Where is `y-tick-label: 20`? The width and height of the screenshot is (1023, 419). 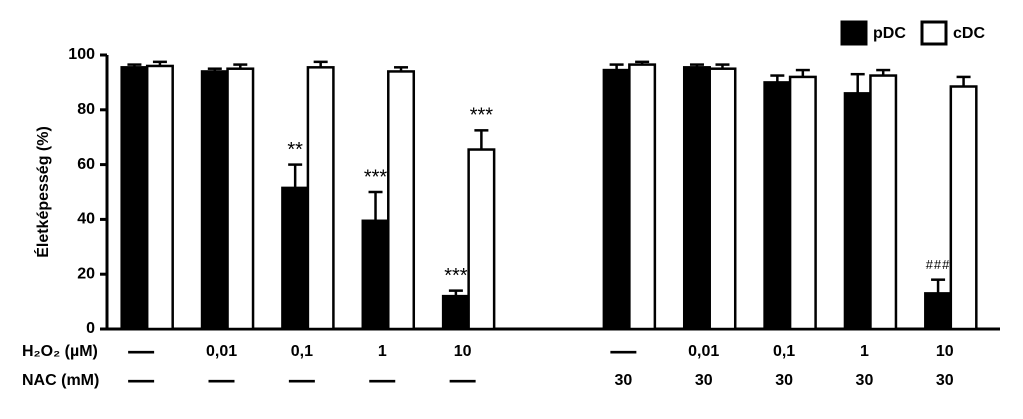
y-tick-label: 20 is located at coordinates (86, 273).